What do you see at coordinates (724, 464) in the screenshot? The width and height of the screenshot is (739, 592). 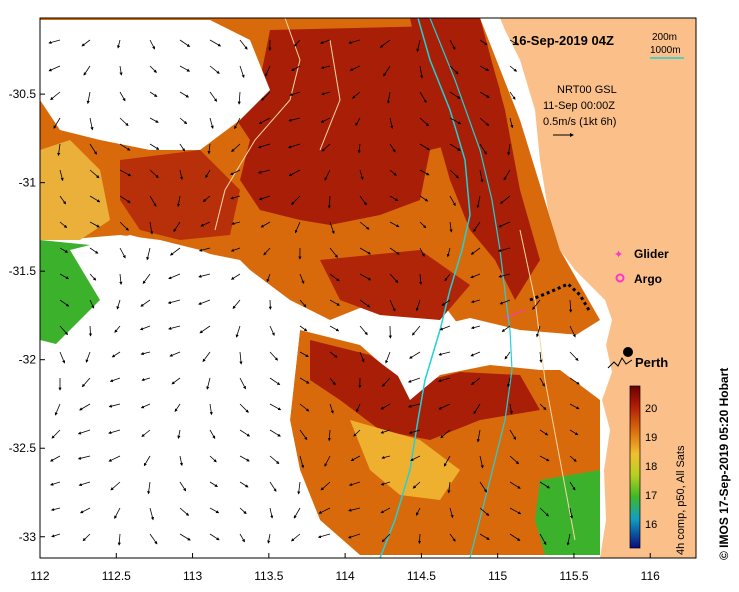 I see `credit-label: © IMOS 17-Sep-2019 05:20 Hobart` at bounding box center [724, 464].